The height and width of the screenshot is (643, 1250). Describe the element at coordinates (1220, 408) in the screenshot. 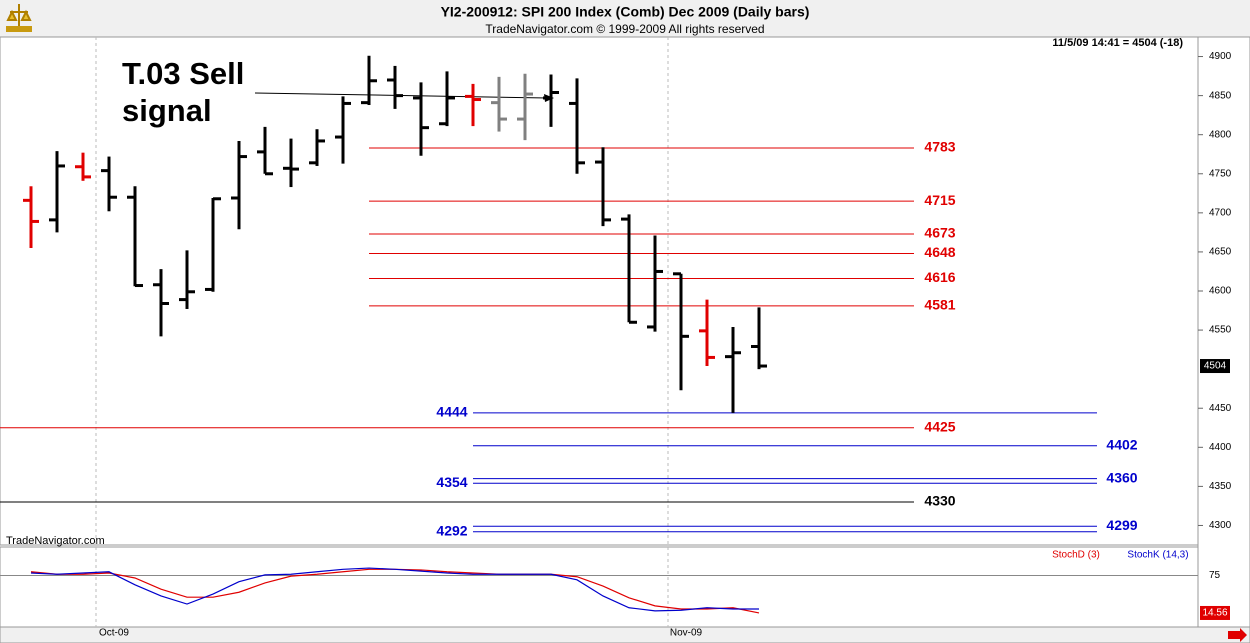

I see `y-tick-label: 4450` at that location.